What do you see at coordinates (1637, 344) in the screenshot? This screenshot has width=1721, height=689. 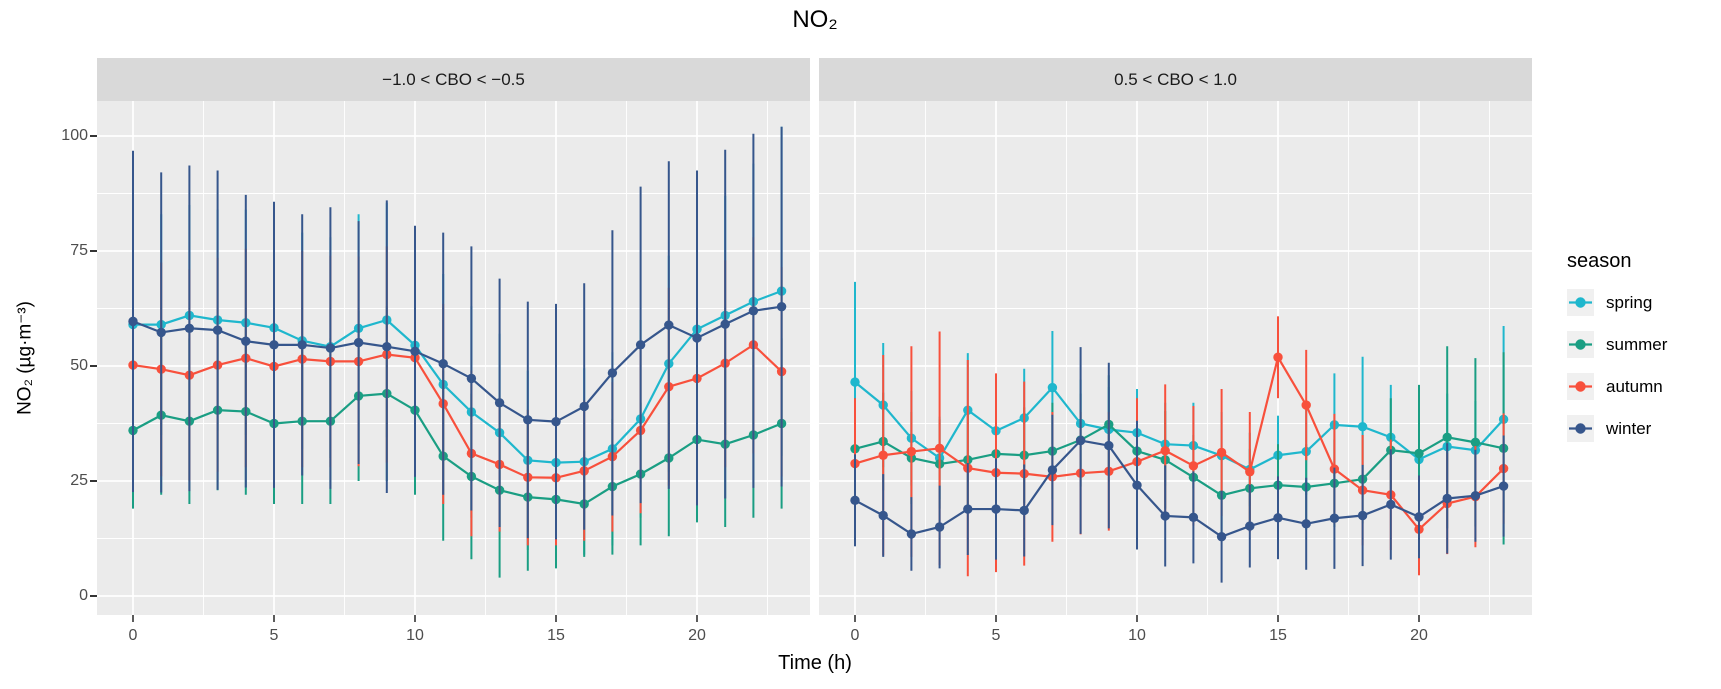 I see `legend-label: summer` at bounding box center [1637, 344].